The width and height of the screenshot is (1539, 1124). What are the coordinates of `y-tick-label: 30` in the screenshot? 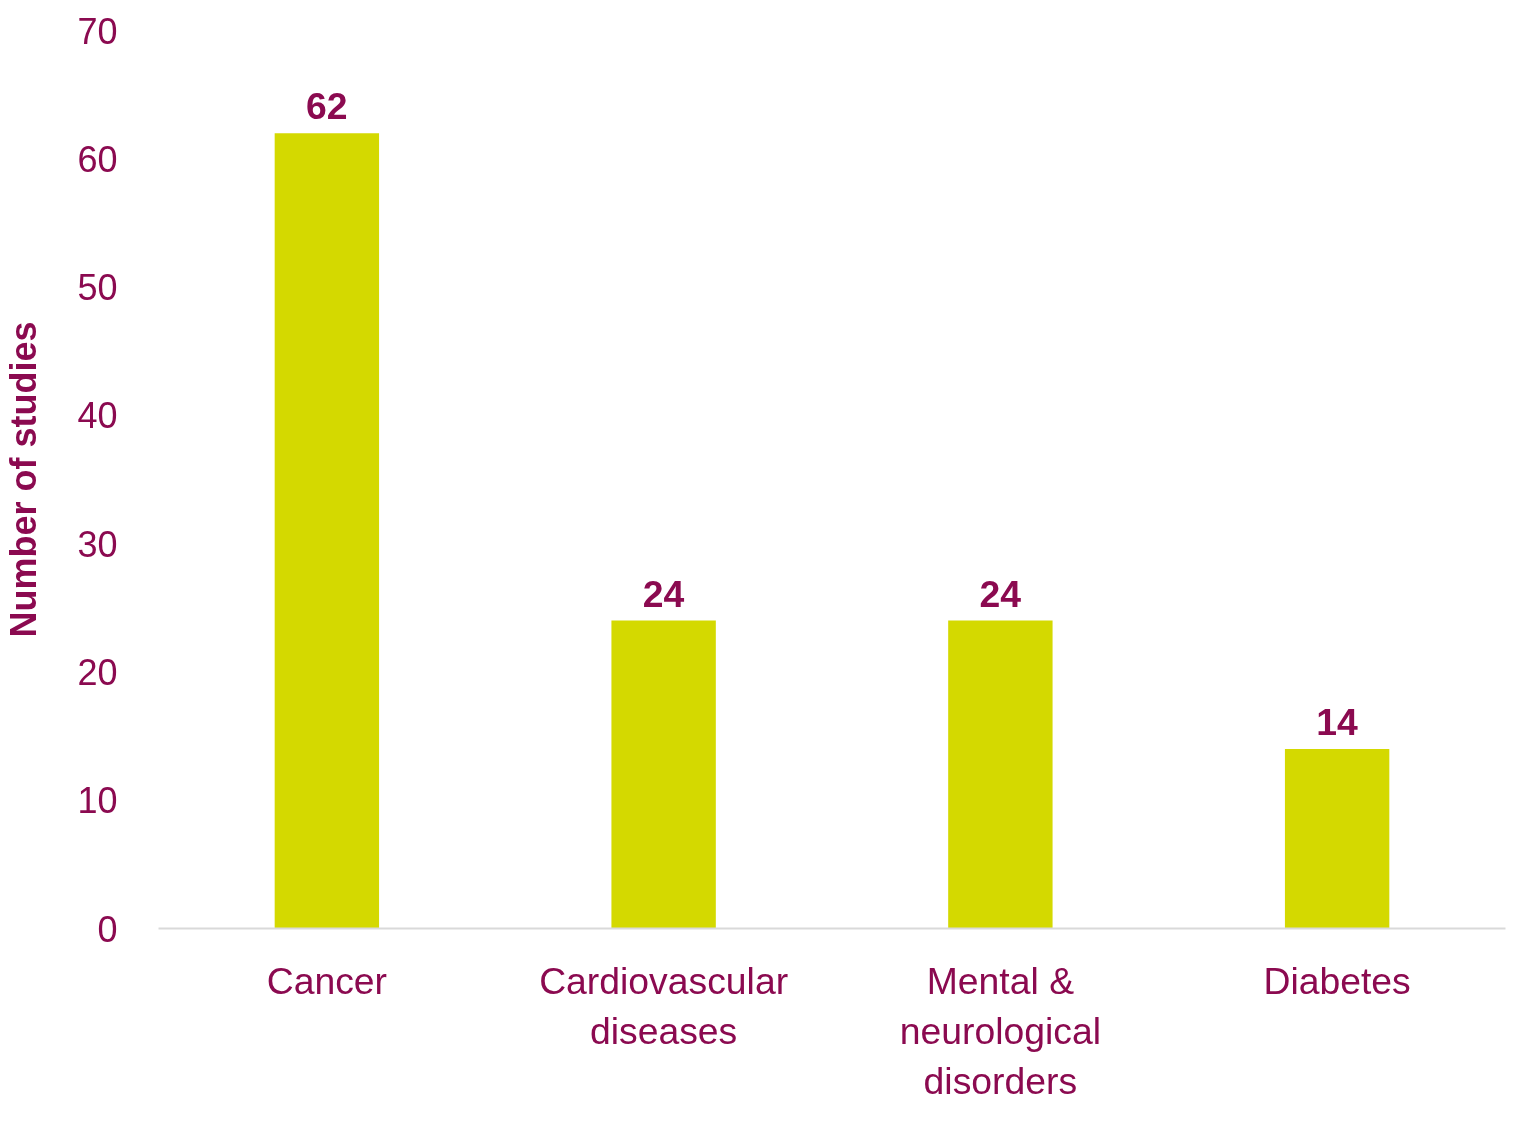 It's located at (97, 544).